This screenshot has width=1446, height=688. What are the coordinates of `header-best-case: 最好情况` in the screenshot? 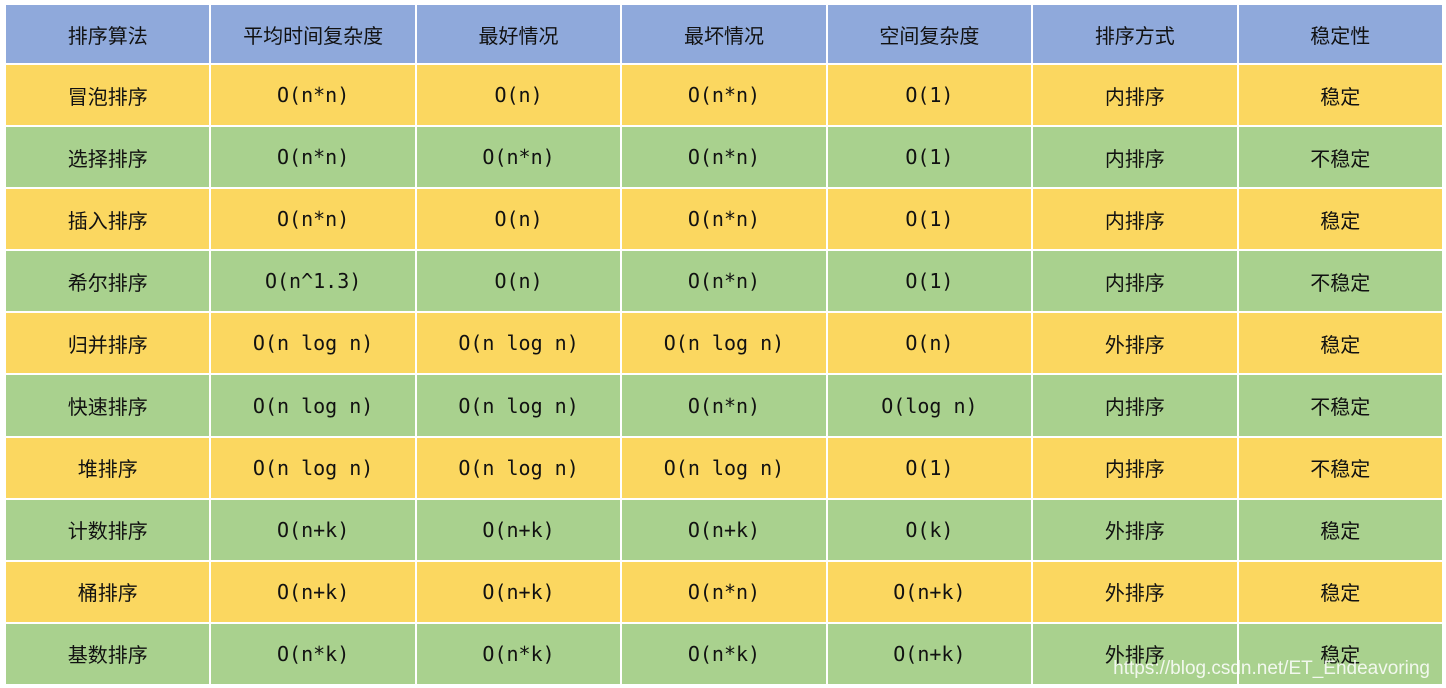 It's located at (518, 34).